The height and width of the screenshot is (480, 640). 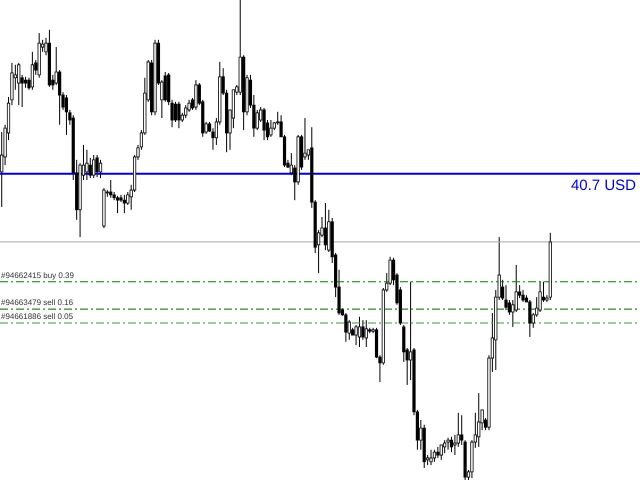 What do you see at coordinates (38, 275) in the screenshot?
I see `ref-line-label: #94662415 buy 0.39` at bounding box center [38, 275].